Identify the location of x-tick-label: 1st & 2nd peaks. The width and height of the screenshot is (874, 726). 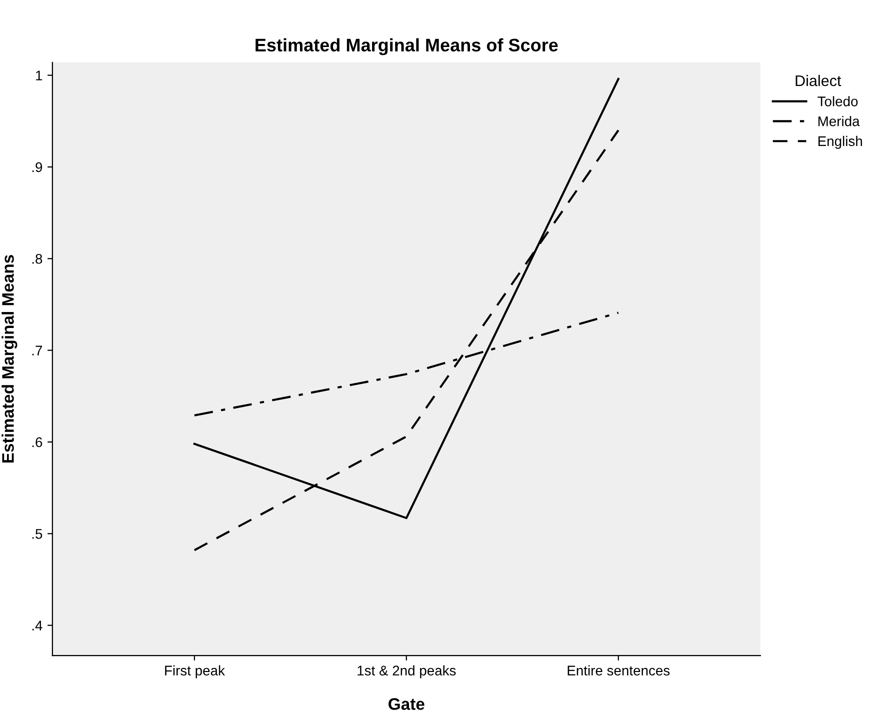
(407, 671).